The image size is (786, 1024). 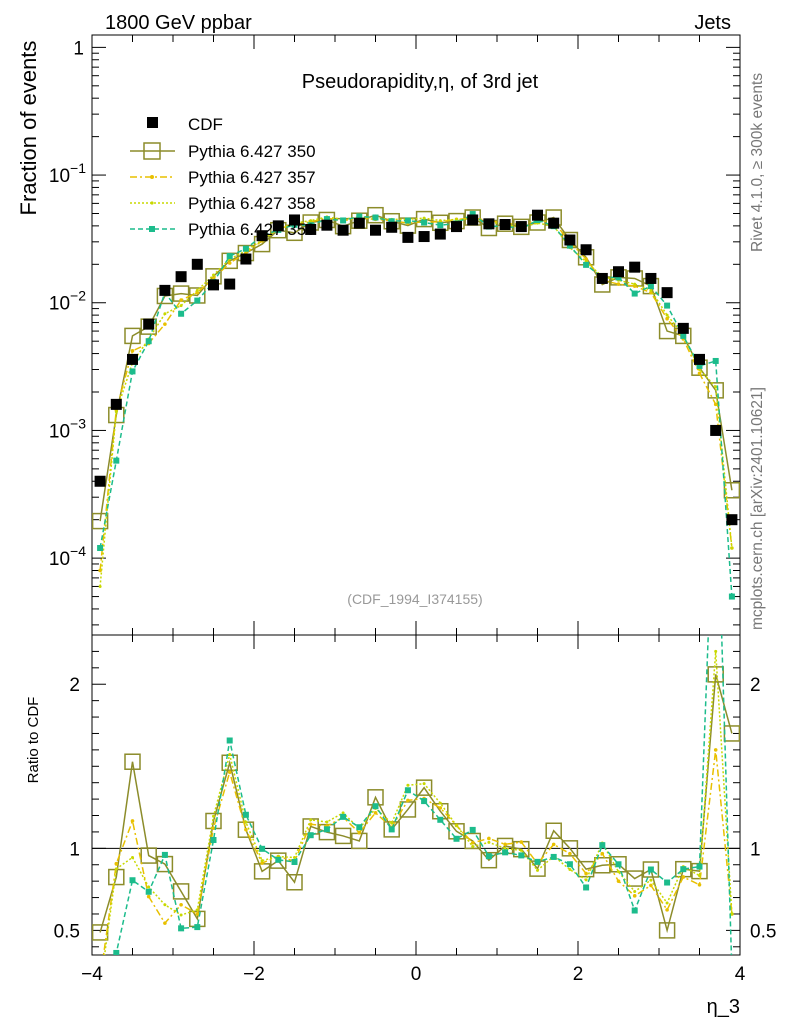 I want to click on x-tick-label: −2, so click(x=254, y=974).